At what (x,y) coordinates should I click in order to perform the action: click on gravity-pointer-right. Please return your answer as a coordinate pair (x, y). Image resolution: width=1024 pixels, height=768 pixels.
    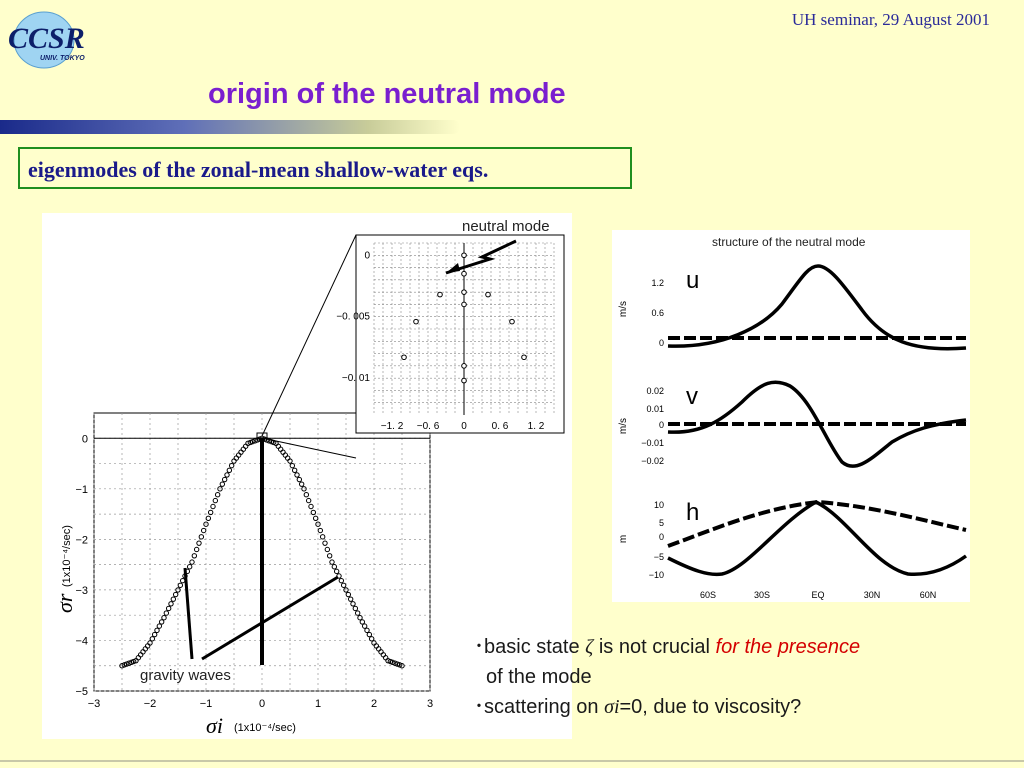
    Looking at the image, I should click on (270, 618).